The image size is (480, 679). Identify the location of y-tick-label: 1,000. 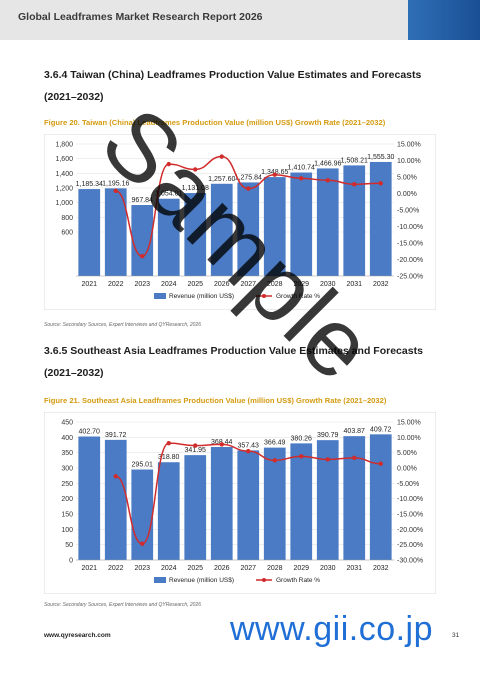
(64, 203).